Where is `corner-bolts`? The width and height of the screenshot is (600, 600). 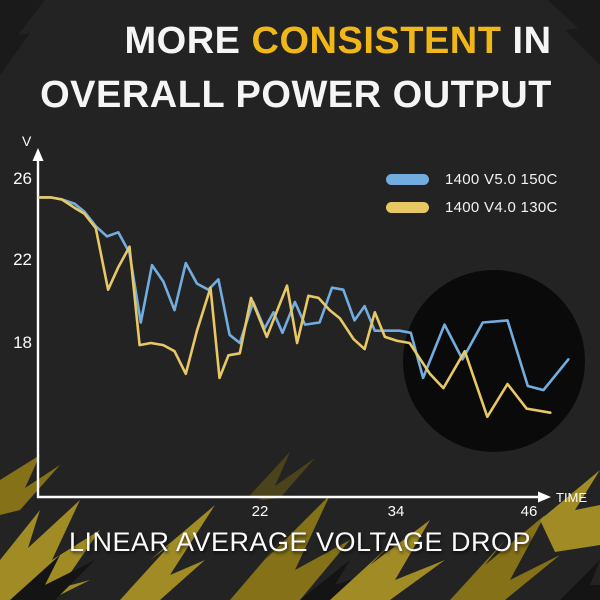 corner-bolts is located at coordinates (300, 37).